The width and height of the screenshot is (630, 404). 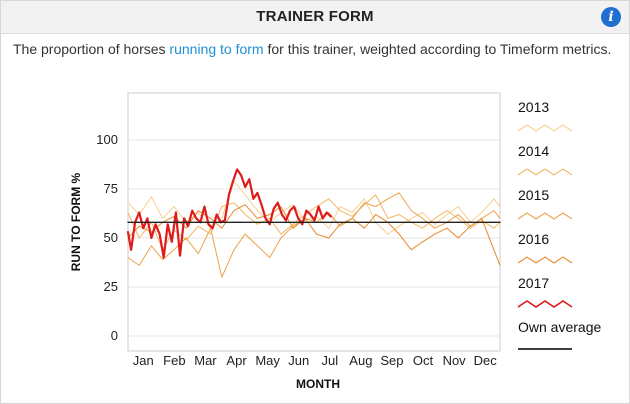 What do you see at coordinates (533, 151) in the screenshot?
I see `legend-label: 2014` at bounding box center [533, 151].